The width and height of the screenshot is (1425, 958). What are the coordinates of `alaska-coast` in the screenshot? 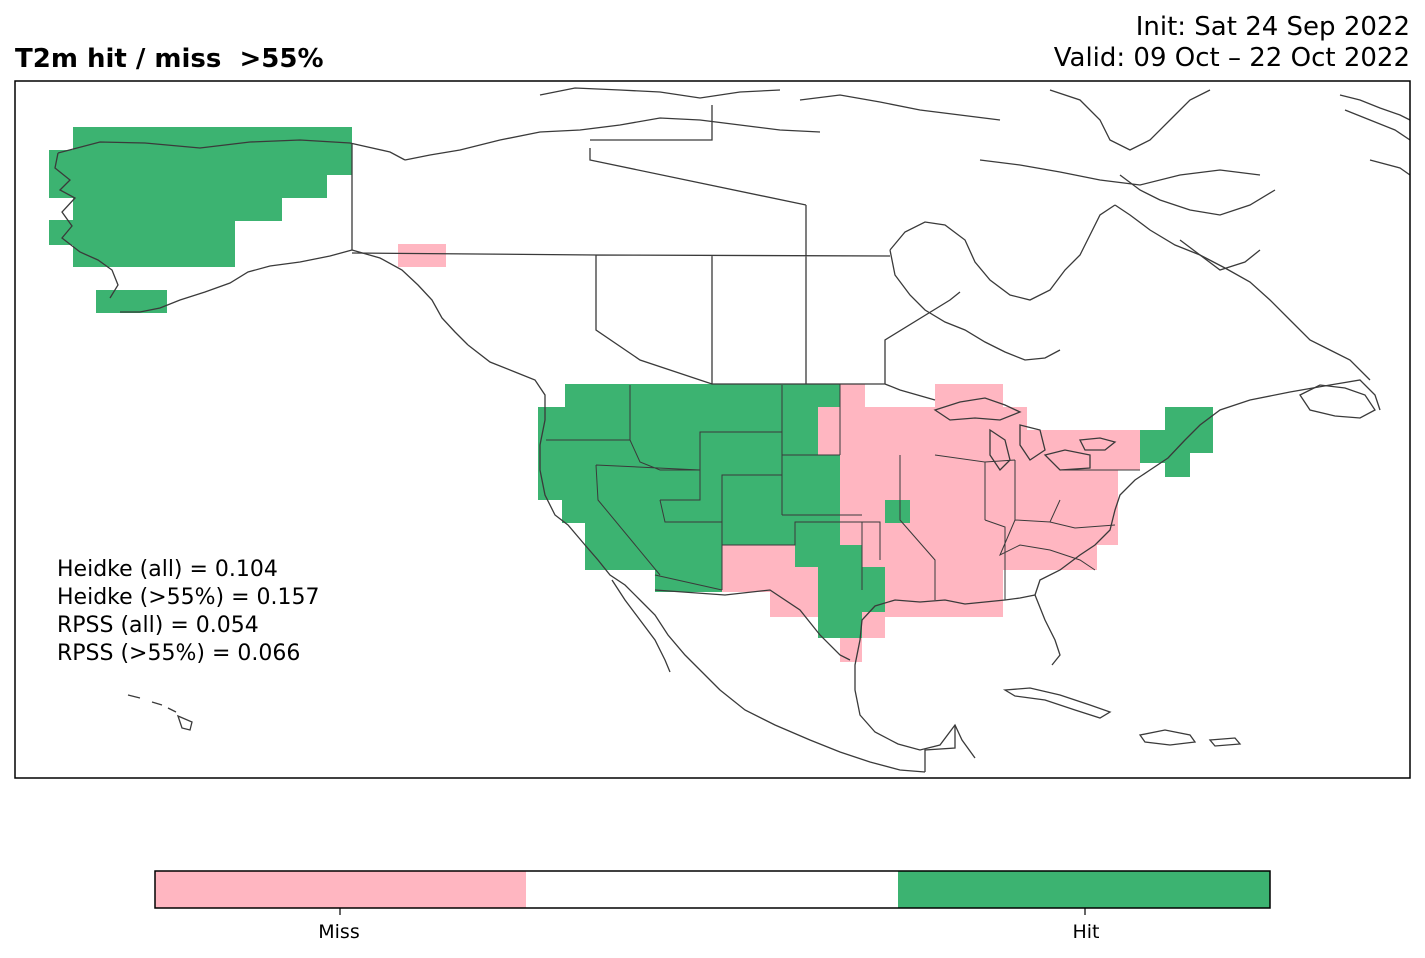 It's located at (261, 242).